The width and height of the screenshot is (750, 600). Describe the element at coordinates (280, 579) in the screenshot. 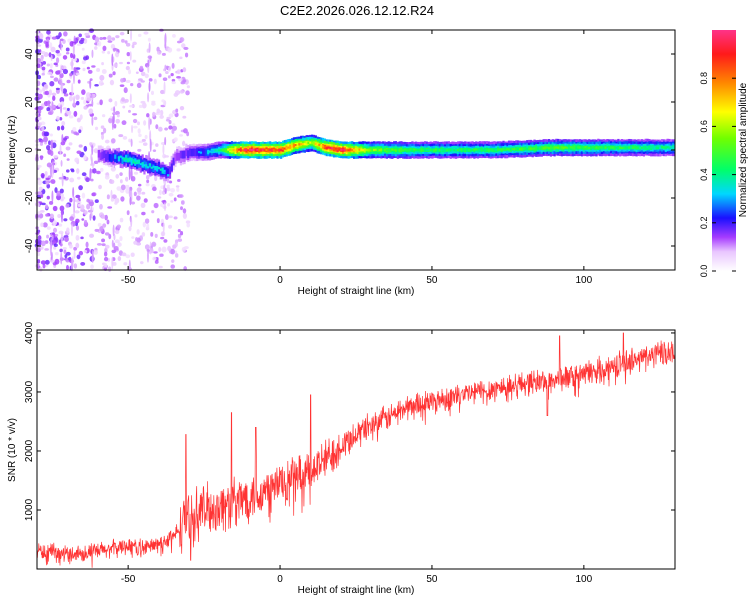

I see `snr-x-tick-label: 0` at that location.